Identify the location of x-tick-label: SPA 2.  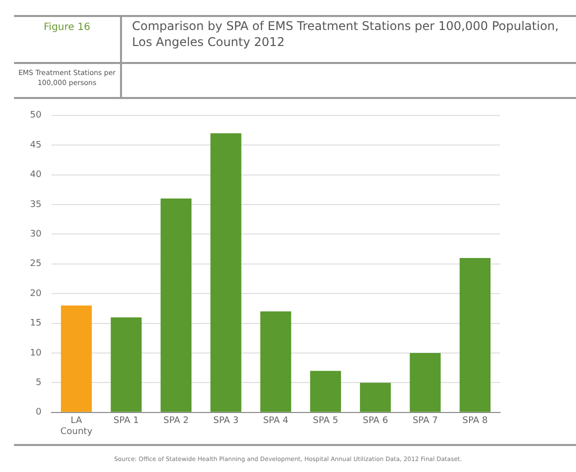
(176, 421).